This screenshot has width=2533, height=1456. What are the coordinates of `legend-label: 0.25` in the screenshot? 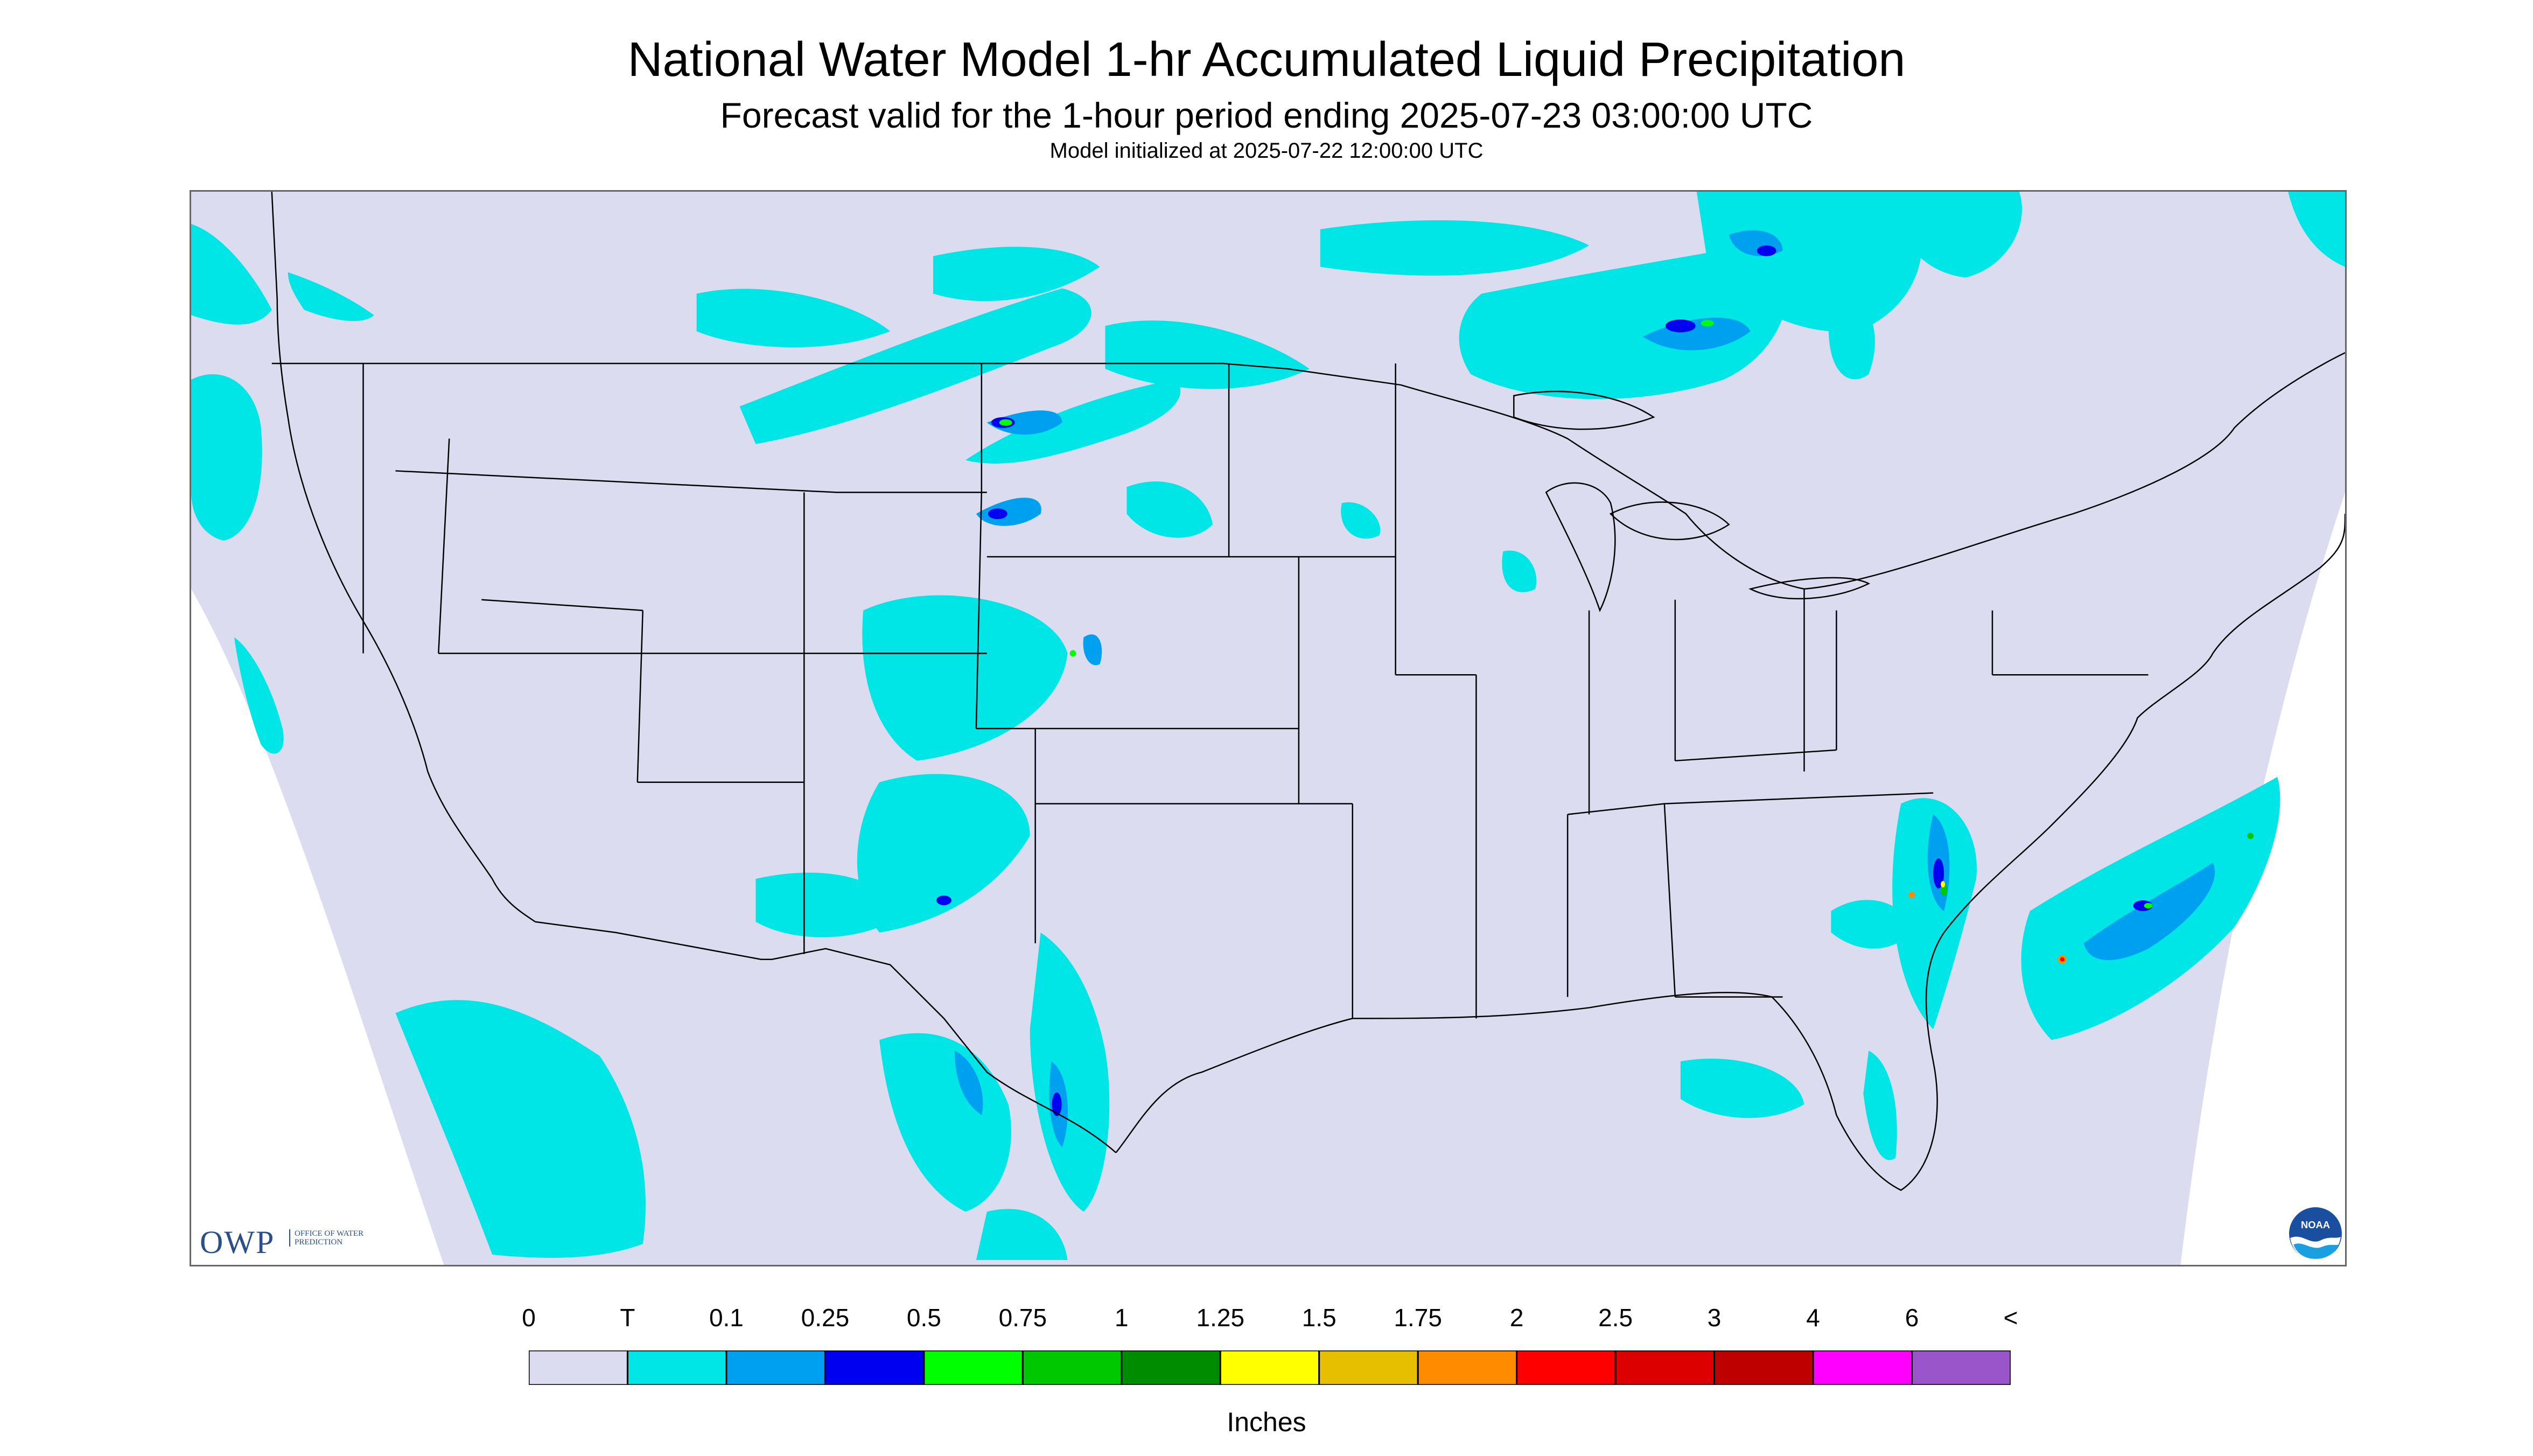 It's located at (826, 1318).